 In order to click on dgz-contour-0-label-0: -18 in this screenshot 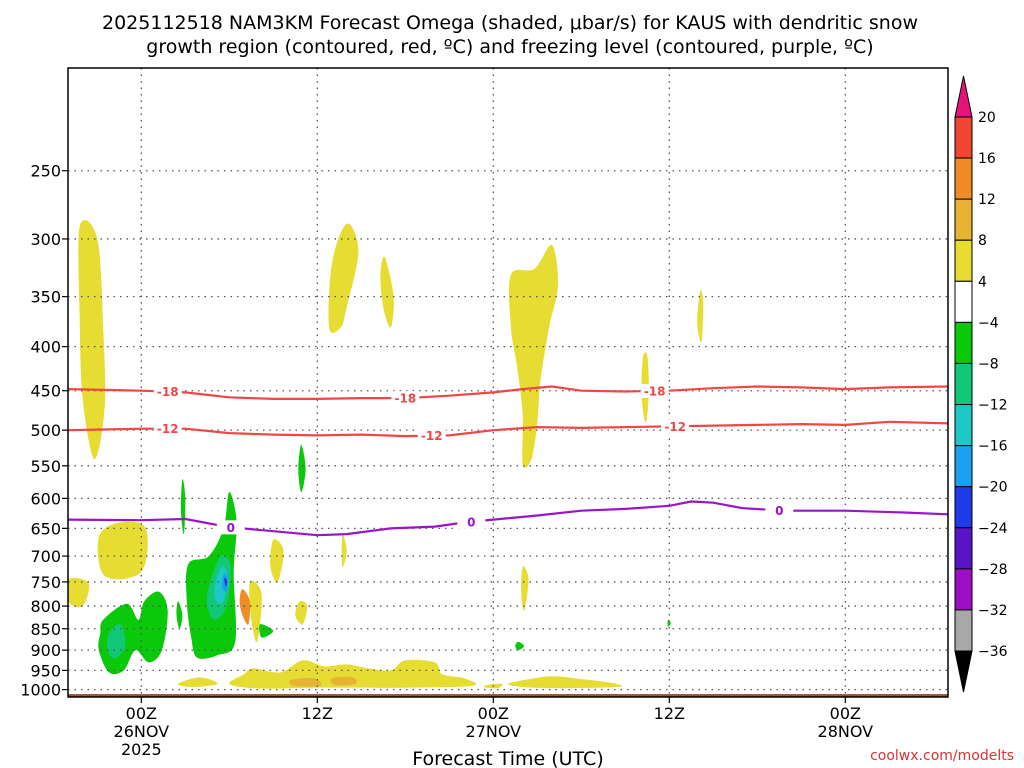, I will do `click(168, 392)`.